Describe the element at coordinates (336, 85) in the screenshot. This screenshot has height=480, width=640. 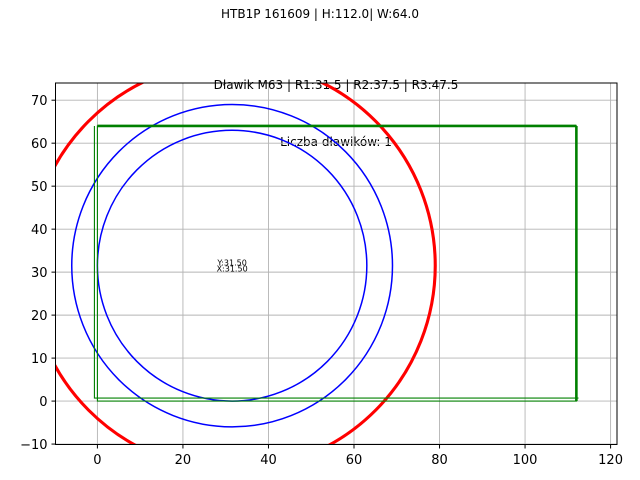
I see `axes-title-line1: Dławik M63 | R1:31.5 | R2:37.5 | R3:47.5` at that location.